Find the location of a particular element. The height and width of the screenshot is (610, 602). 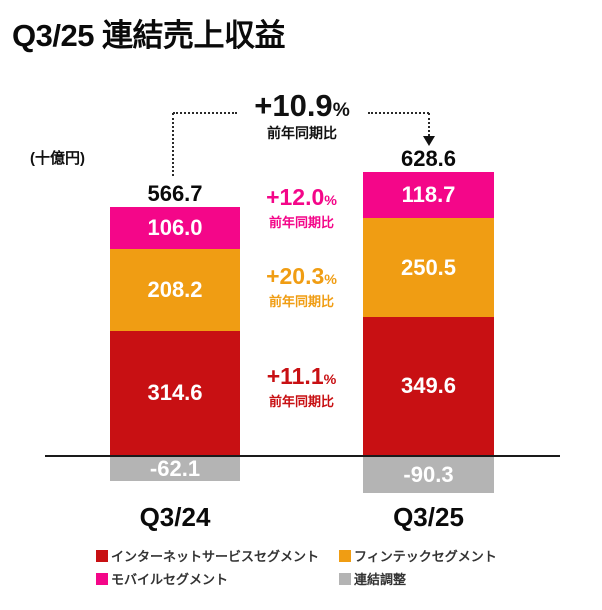

fintech-growth-annotation: +20.3% 前年同期比 is located at coordinates (301, 287).